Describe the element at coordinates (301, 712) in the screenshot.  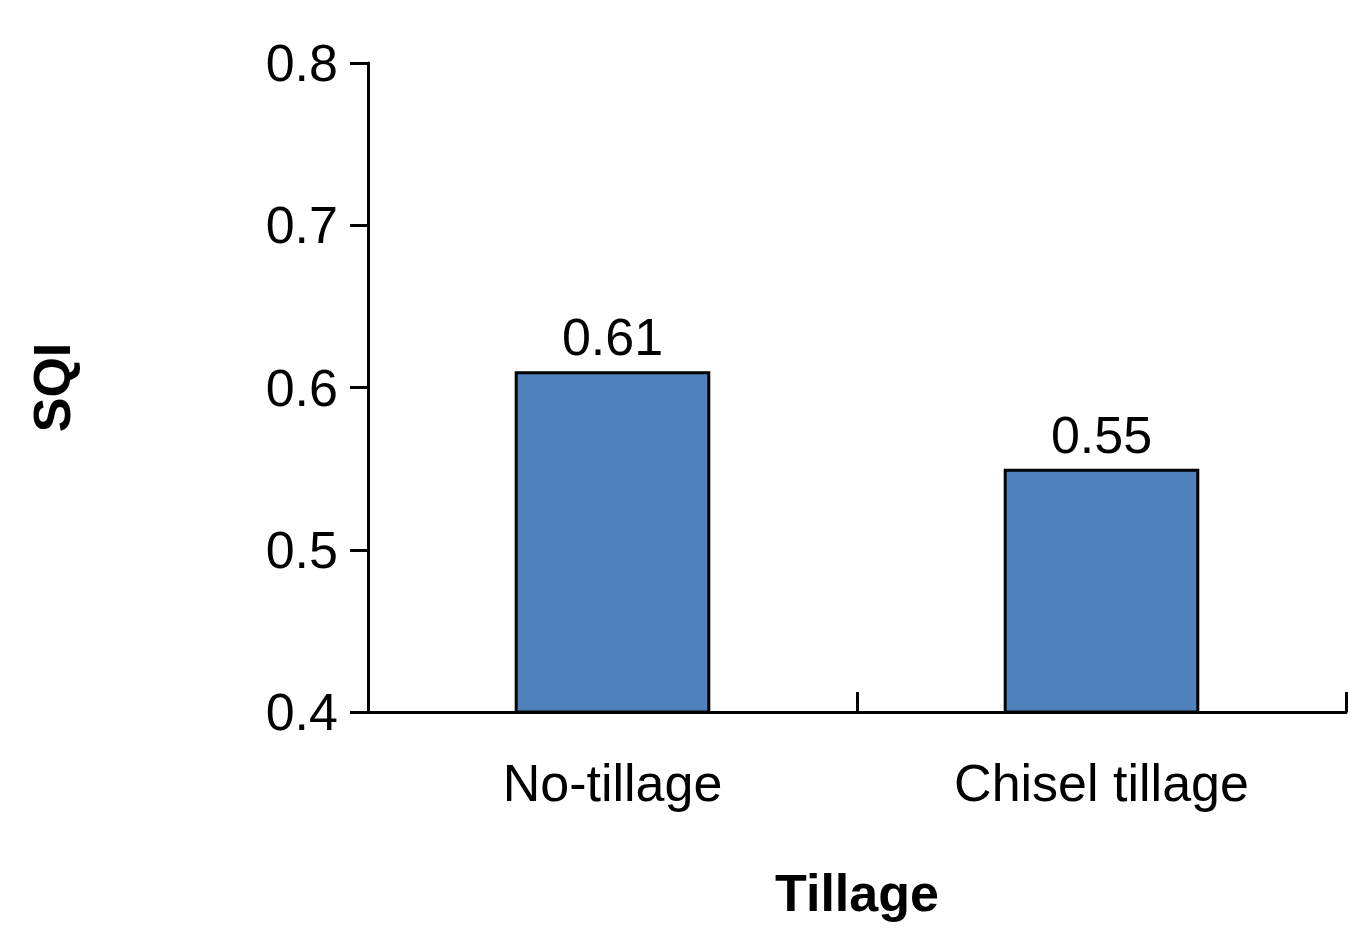
I see `y-tick-label: 0.4` at that location.